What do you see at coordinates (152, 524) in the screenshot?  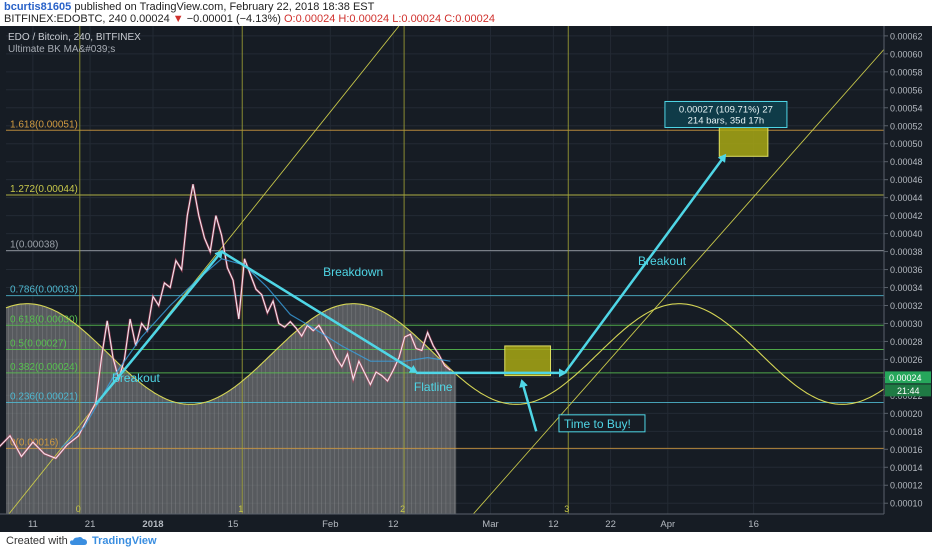 I see `x-tick-label: 2018` at bounding box center [152, 524].